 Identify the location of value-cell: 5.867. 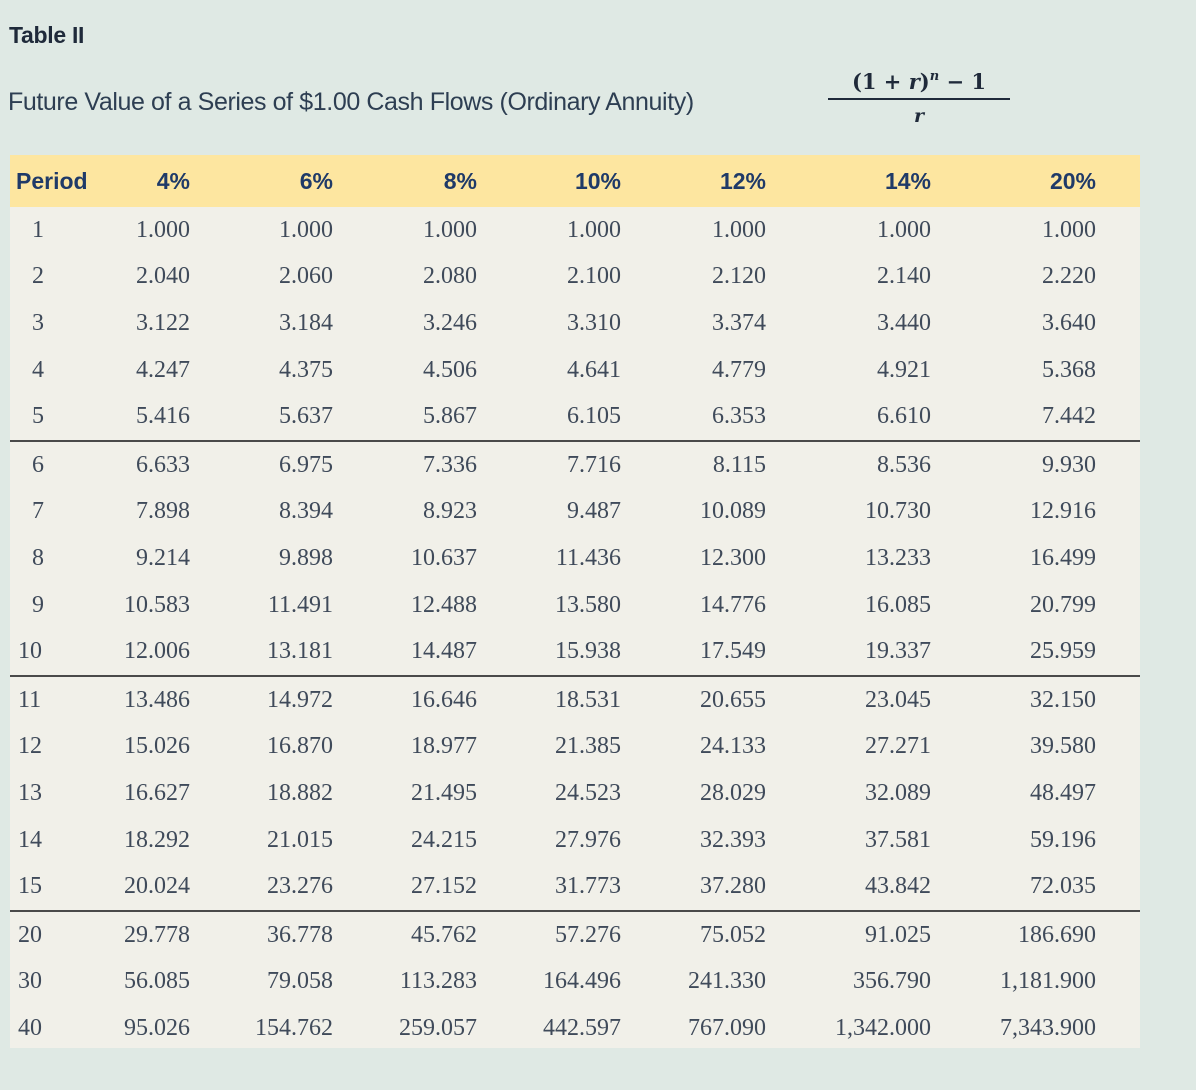
(450, 416).